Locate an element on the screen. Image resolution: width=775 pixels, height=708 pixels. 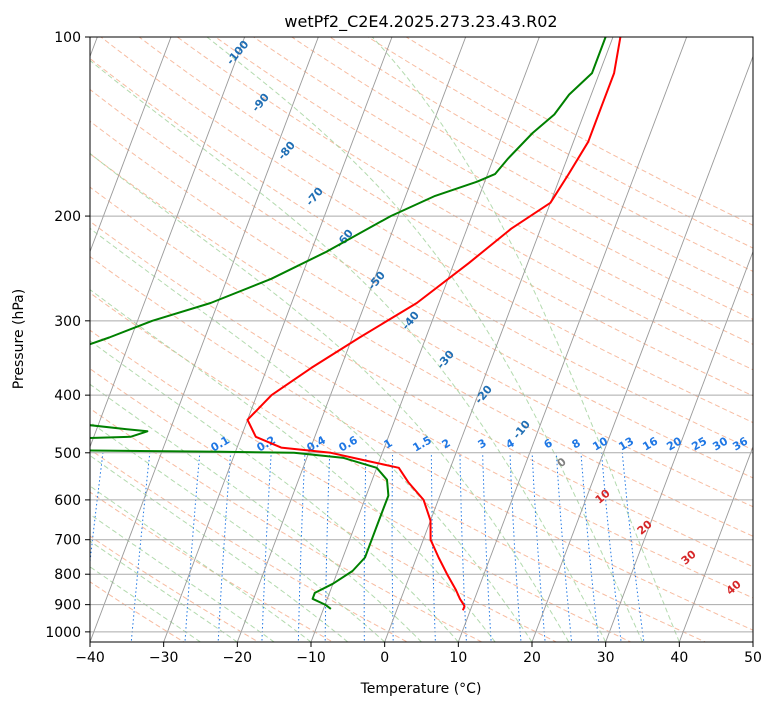
mixing-ratio-label: 30 is located at coordinates (720, 443).